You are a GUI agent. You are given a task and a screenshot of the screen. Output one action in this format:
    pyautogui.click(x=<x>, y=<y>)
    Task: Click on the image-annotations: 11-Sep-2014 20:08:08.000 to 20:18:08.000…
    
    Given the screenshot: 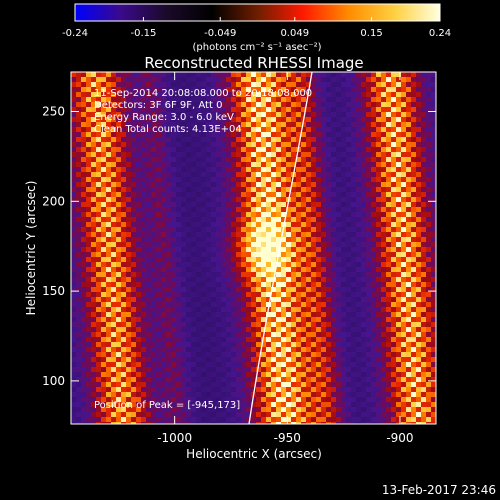 What is the action you would take?
    pyautogui.click(x=203, y=111)
    